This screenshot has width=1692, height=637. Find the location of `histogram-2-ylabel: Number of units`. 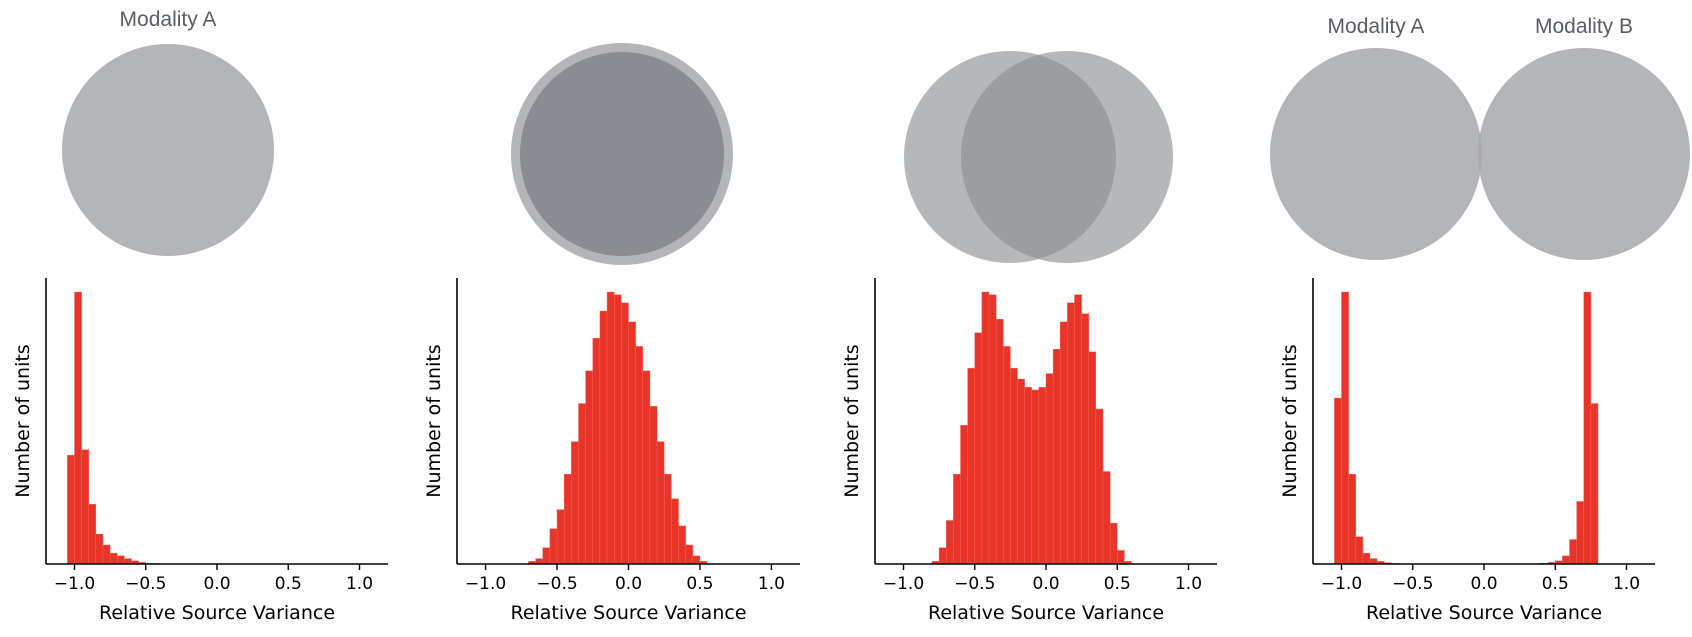

histogram-2-ylabel: Number of units is located at coordinates (434, 420).